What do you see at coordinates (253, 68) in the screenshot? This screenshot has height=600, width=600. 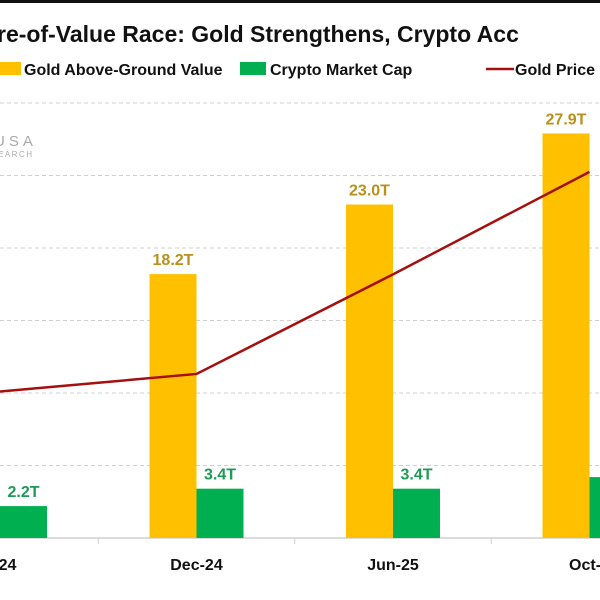 I see `legend-swatch-crypto` at bounding box center [253, 68].